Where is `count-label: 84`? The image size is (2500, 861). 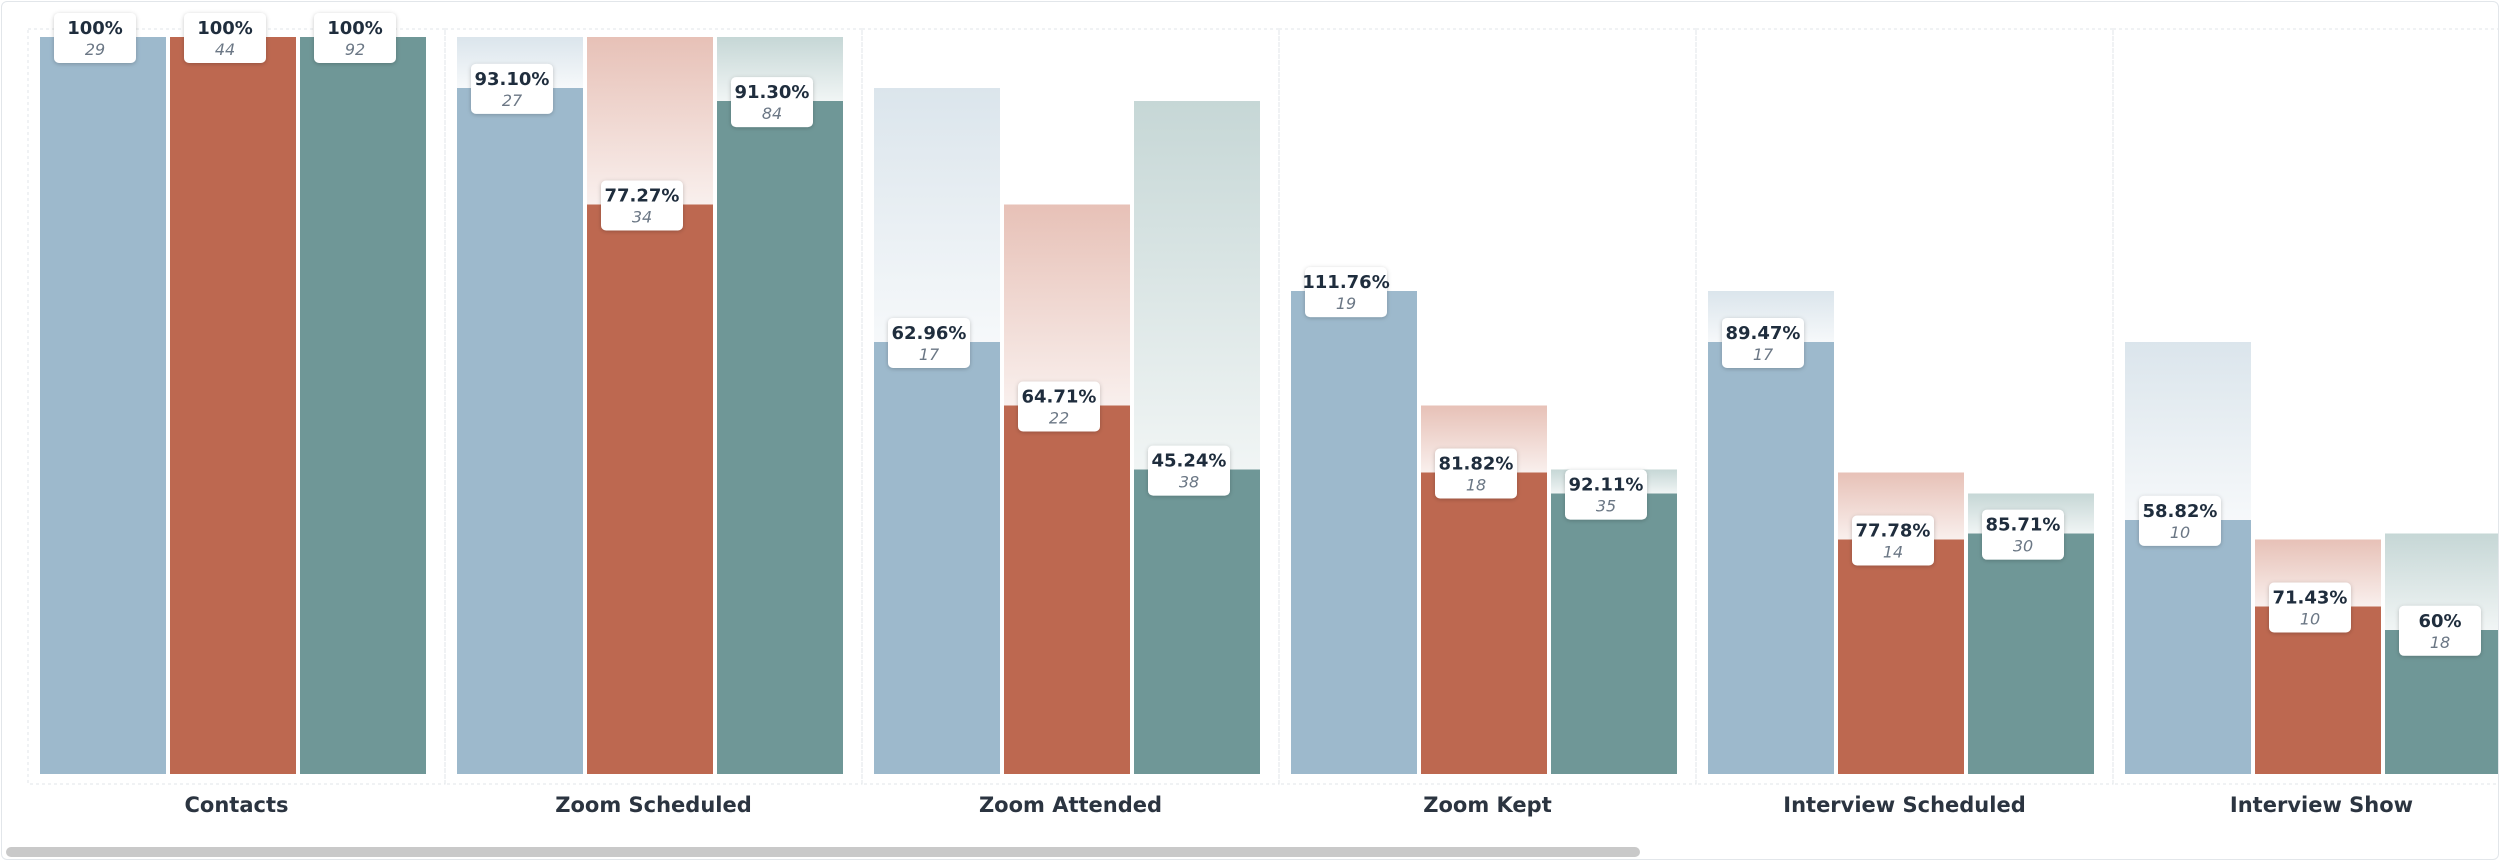 count-label: 84 is located at coordinates (772, 113).